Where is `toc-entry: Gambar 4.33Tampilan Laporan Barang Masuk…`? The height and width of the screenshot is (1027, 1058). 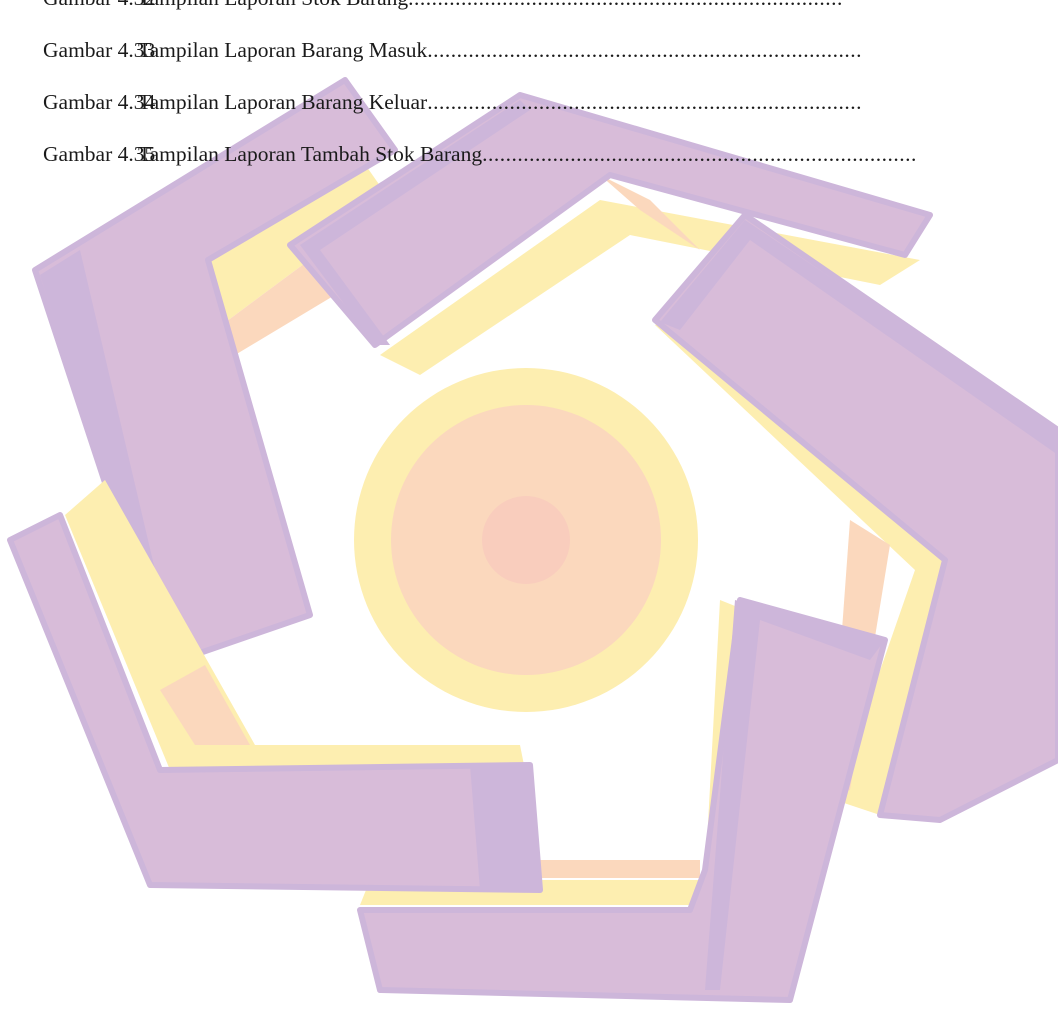
toc-entry: Gambar 4.33Tampilan Laporan Barang Masuk… is located at coordinates (550, 50).